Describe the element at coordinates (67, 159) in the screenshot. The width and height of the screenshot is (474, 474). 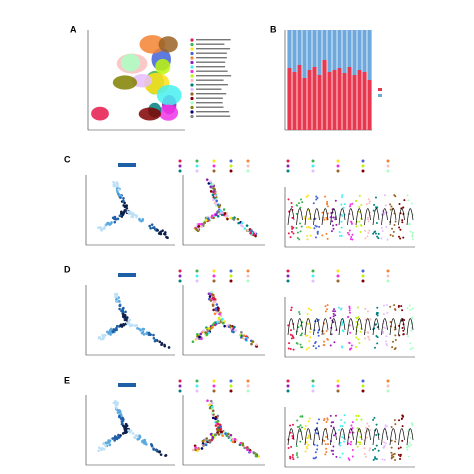
I see `panel-label: C` at that location.